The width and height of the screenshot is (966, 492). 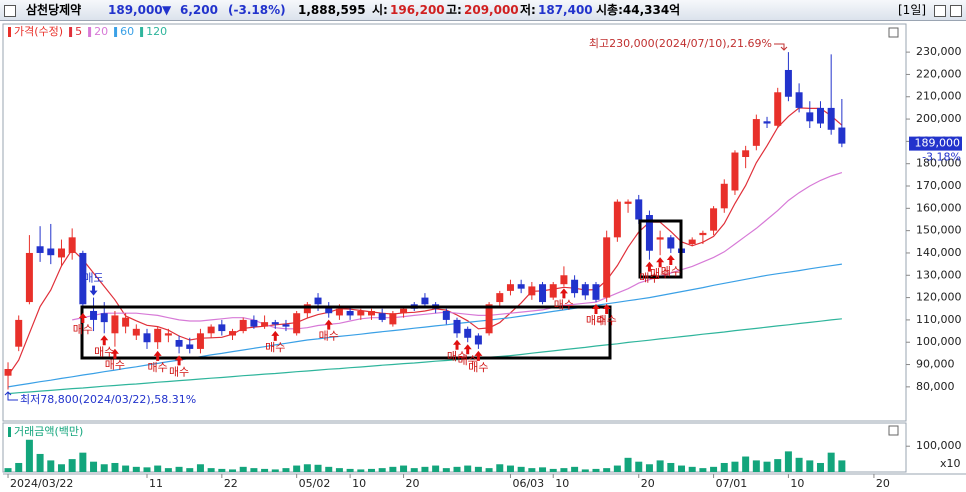 What do you see at coordinates (940, 11) in the screenshot?
I see `minimize-button` at bounding box center [940, 11].